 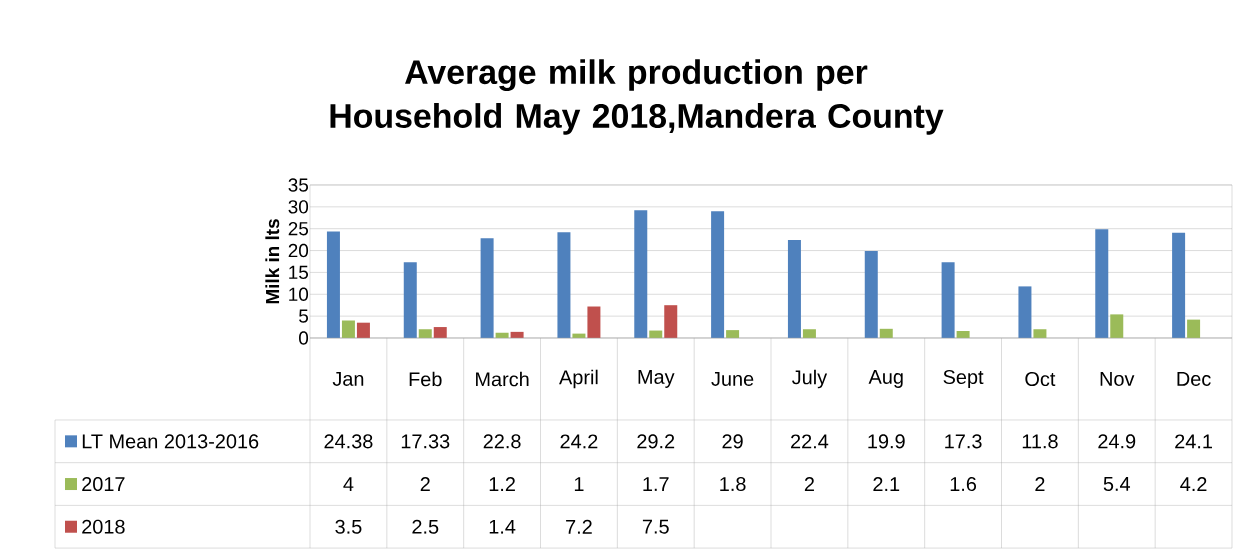 What do you see at coordinates (103, 526) in the screenshot?
I see `legend-label: 2018` at bounding box center [103, 526].